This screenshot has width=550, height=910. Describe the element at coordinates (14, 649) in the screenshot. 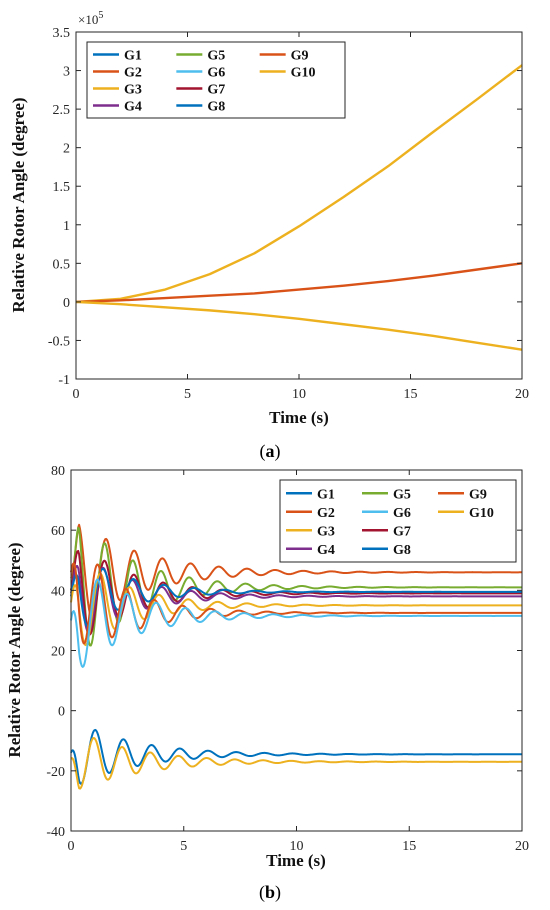

I see `y-axis-label-b: Relative Rotor Angle (degree)` at that location.